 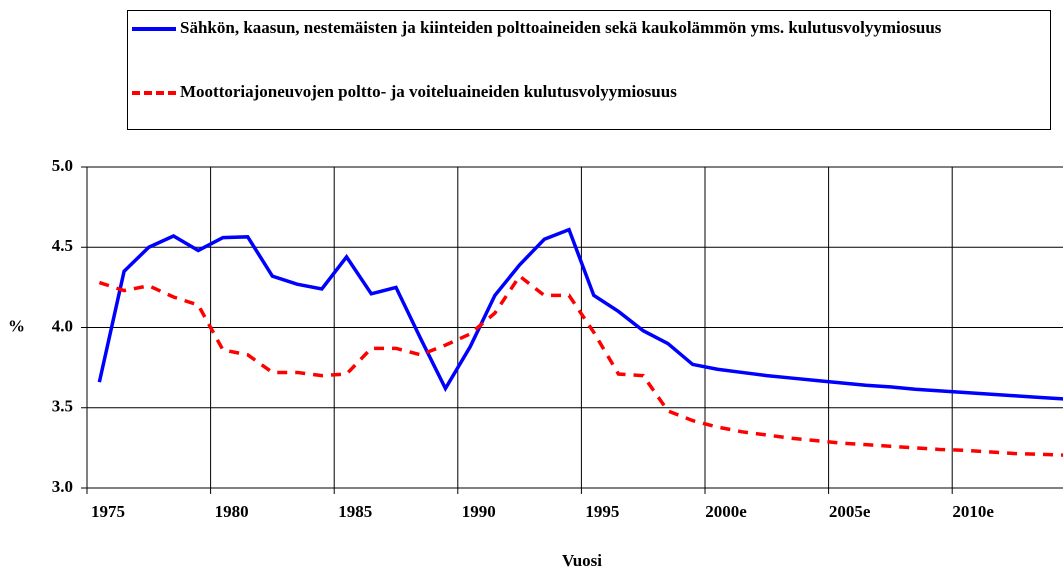 I want to click on y-tick-label: 3.0, so click(x=62, y=486).